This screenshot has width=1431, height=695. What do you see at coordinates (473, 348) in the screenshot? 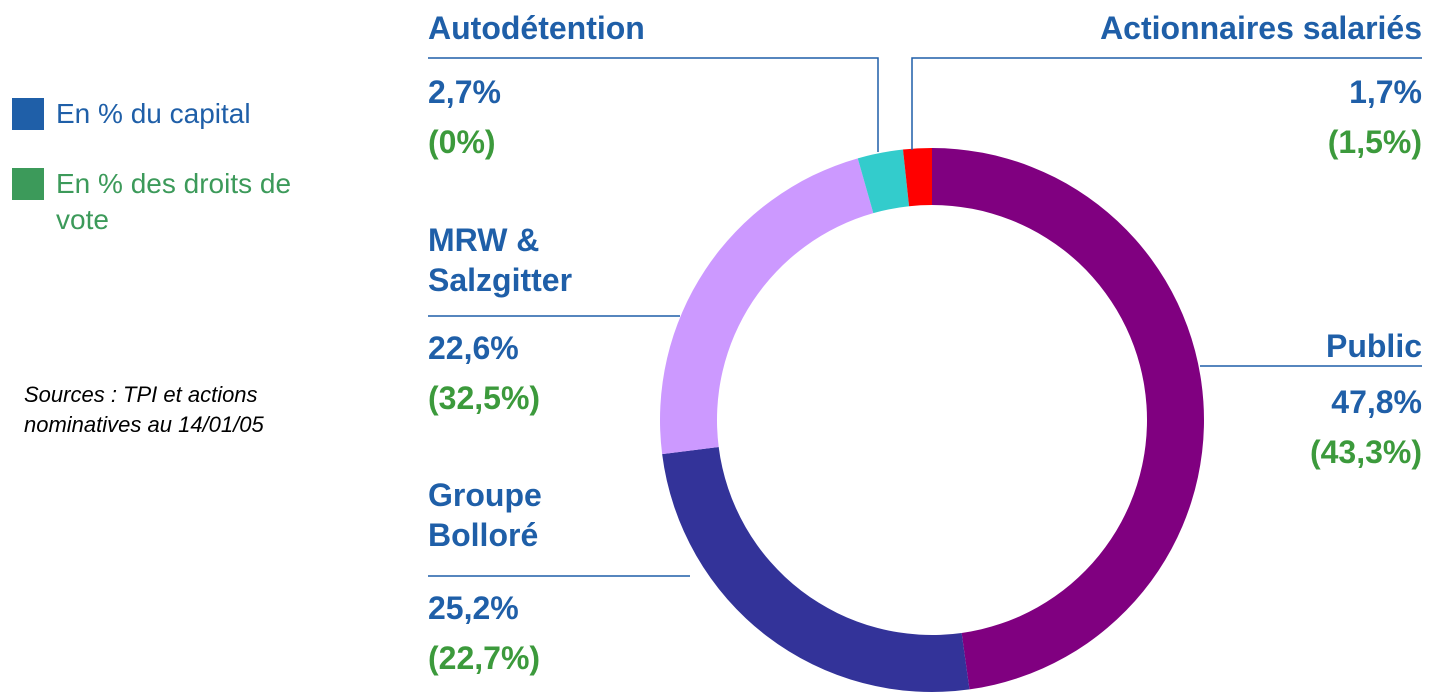
I see `capital-label: 22,6%` at bounding box center [473, 348].